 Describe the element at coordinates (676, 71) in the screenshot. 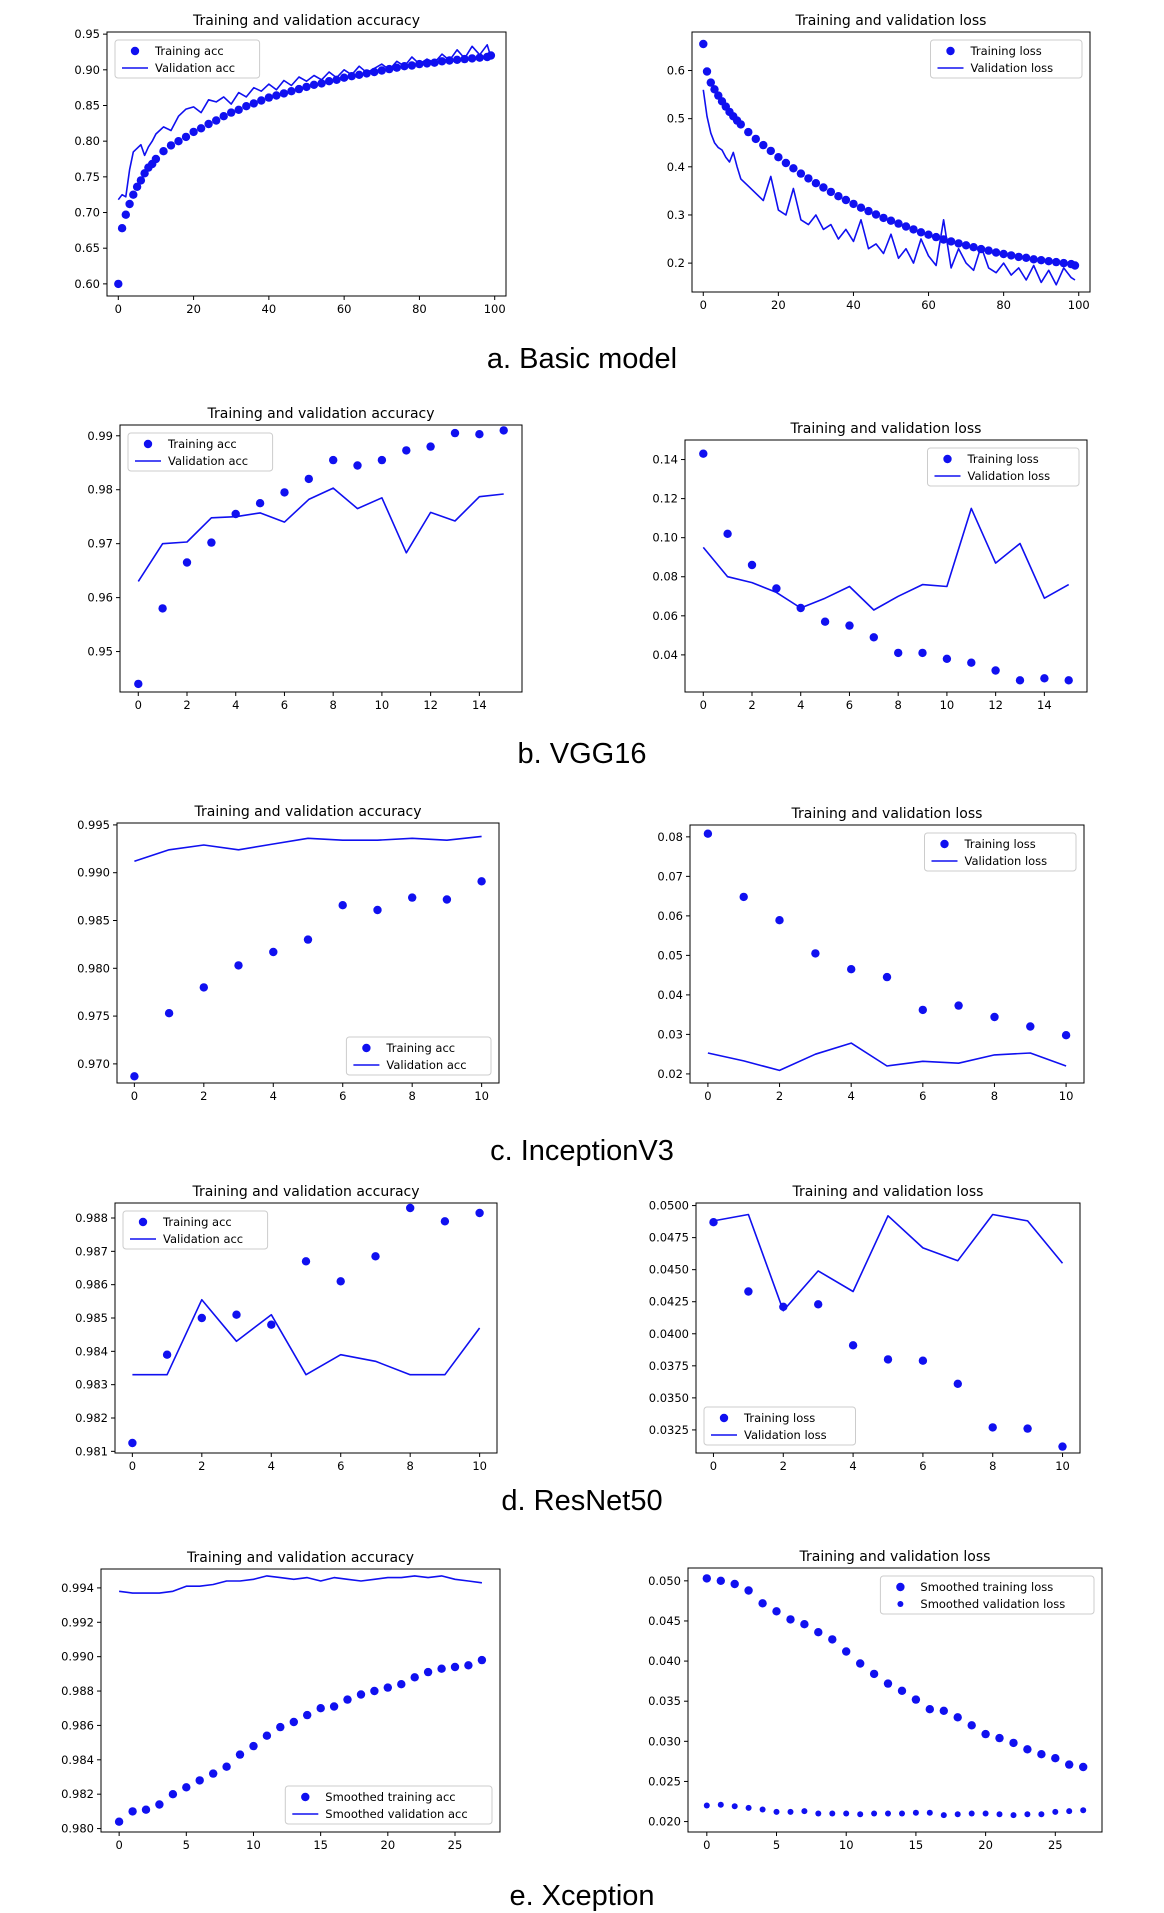

I see `y-tick-label: 0.6` at that location.